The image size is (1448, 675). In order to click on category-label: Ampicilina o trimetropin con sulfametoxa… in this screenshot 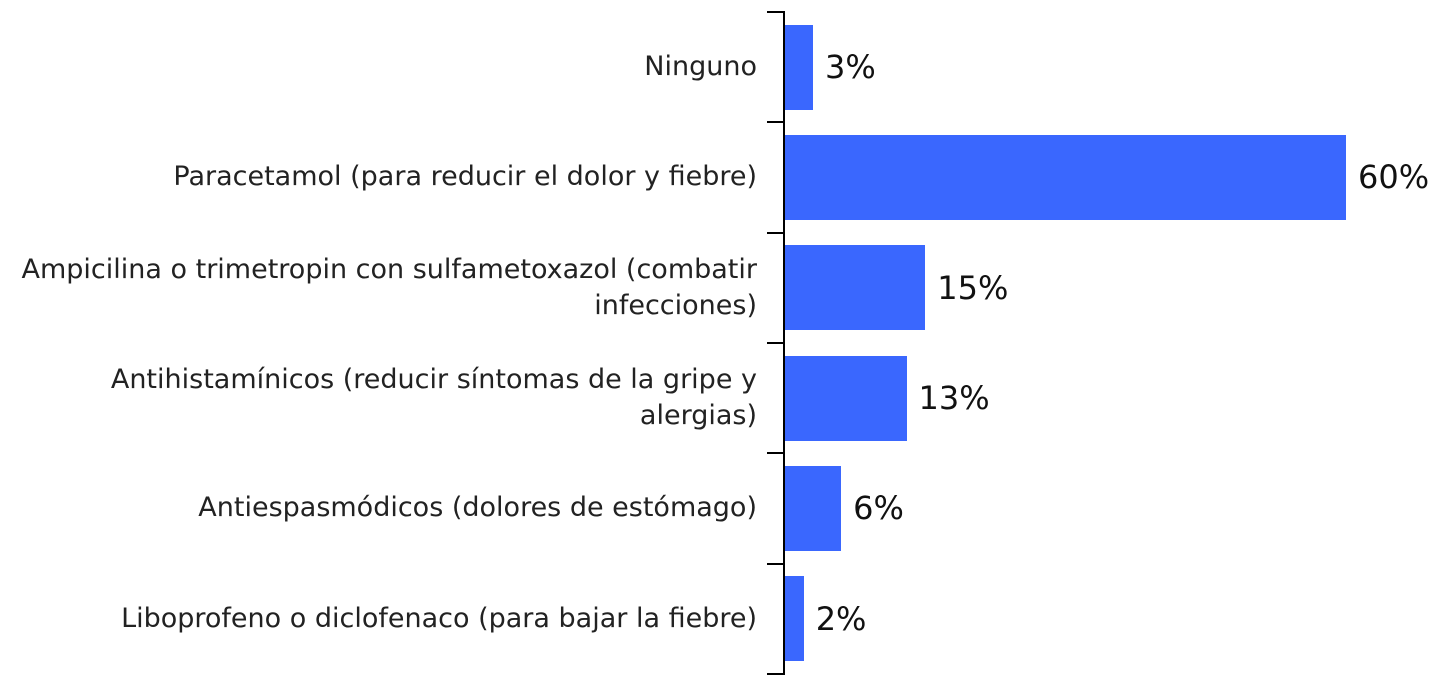, I will do `click(389, 287)`.